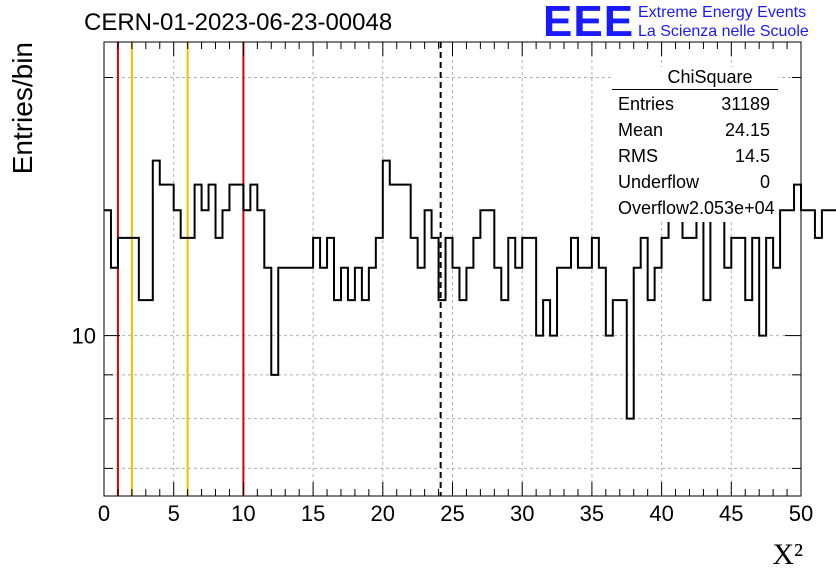 The height and width of the screenshot is (572, 836). I want to click on stats-row-overflow: Overflow 2.053e+04, so click(695, 209).